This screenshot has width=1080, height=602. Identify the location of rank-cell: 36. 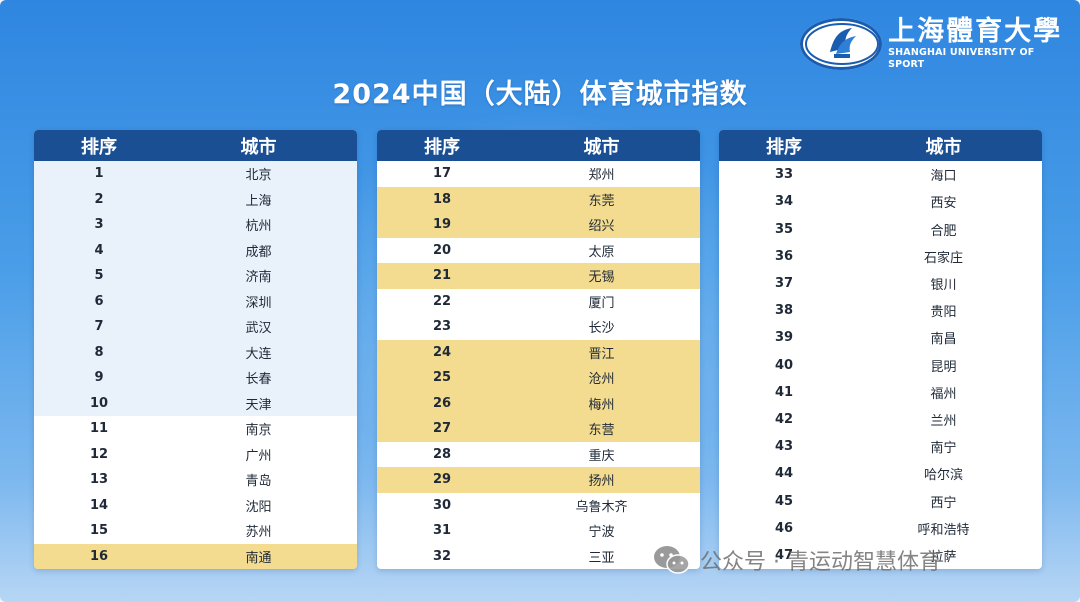
(784, 256).